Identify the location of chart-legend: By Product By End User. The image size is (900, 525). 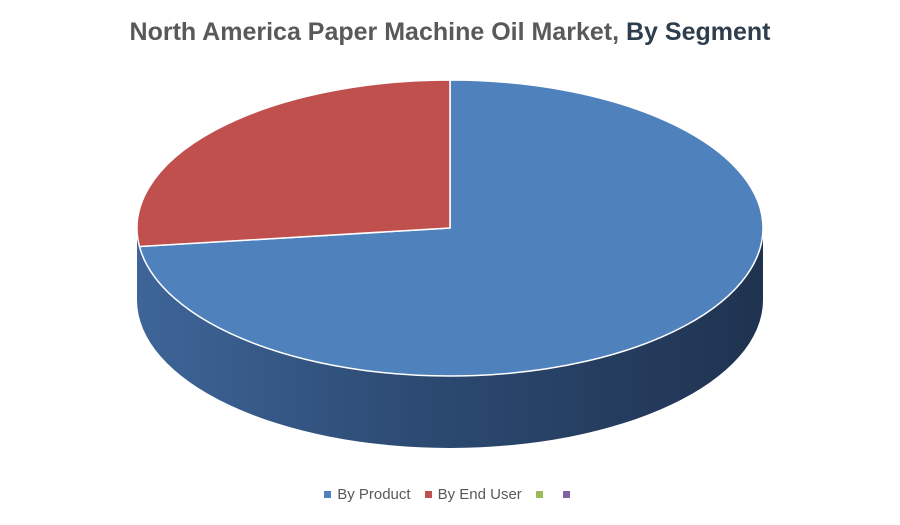
(450, 494).